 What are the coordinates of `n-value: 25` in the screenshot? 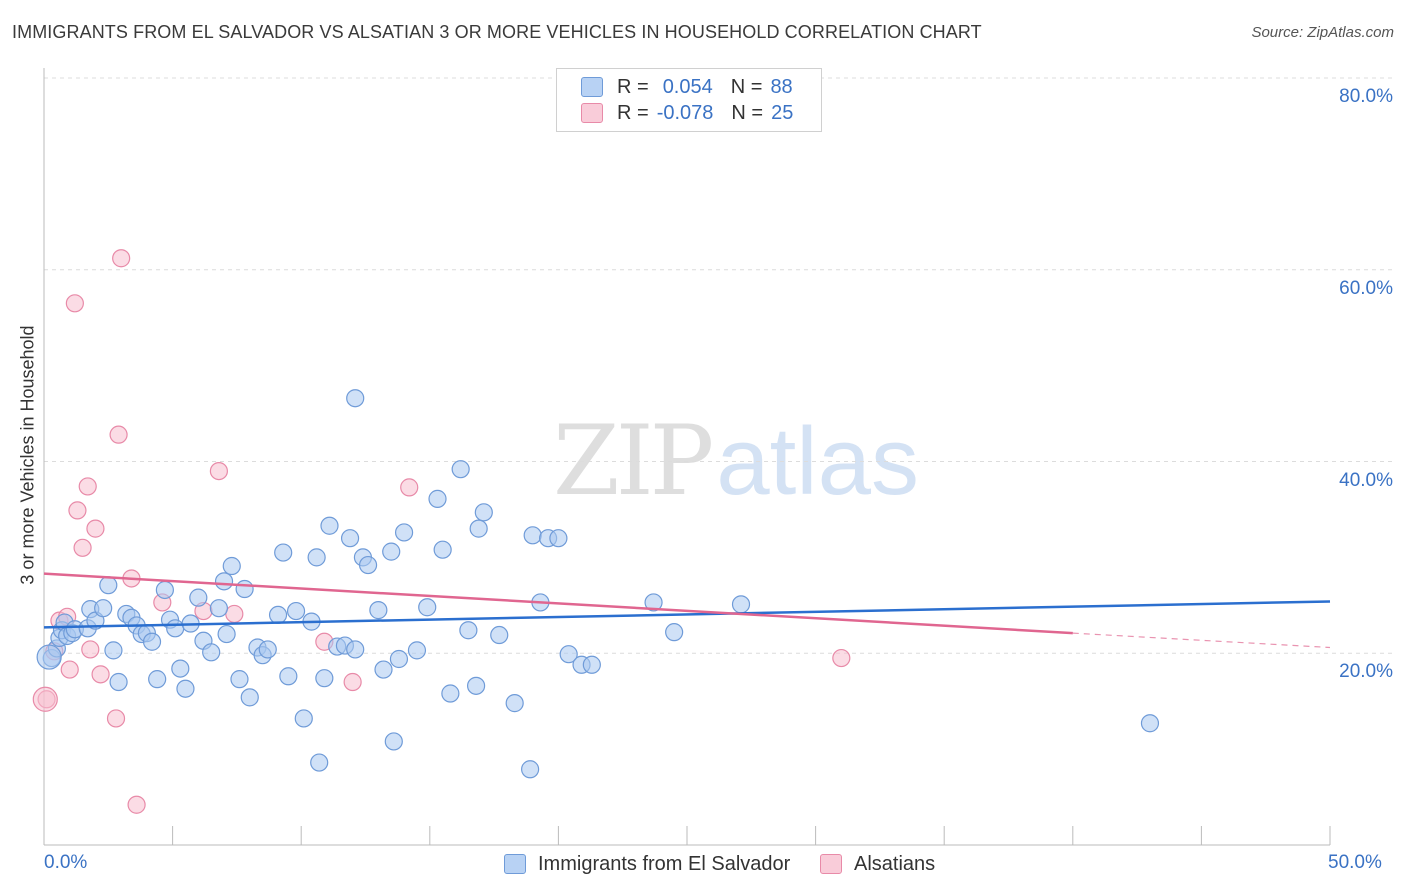 It's located at (782, 112).